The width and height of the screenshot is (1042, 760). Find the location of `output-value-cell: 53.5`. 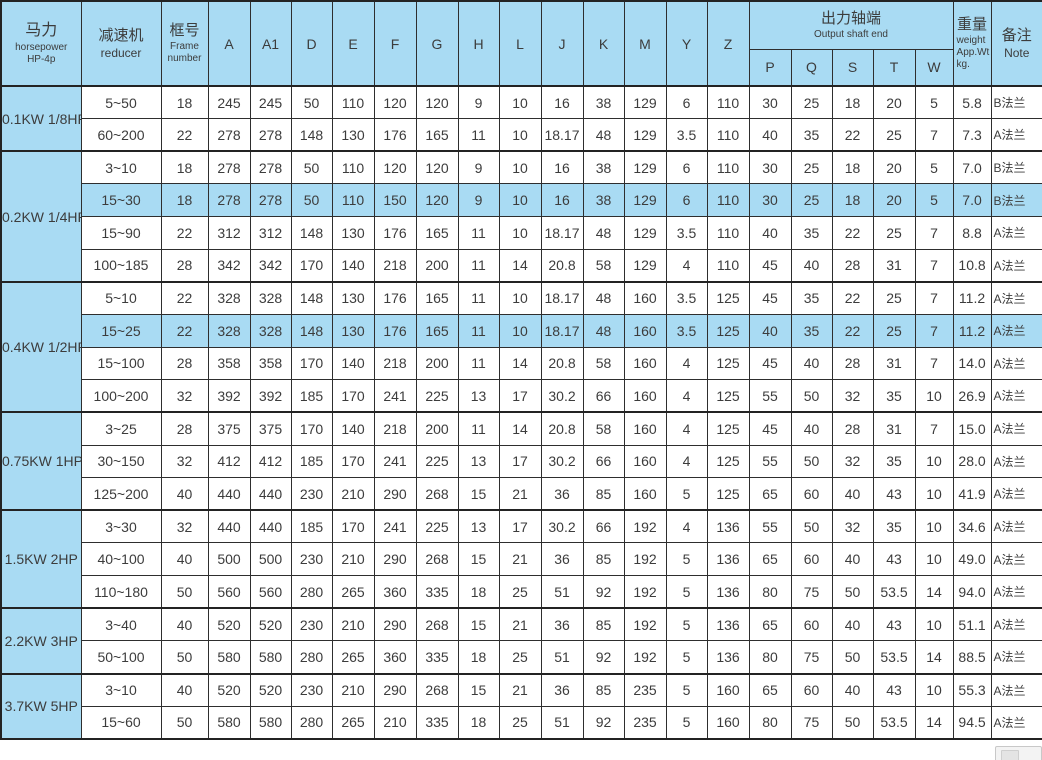

output-value-cell: 53.5 is located at coordinates (894, 722).